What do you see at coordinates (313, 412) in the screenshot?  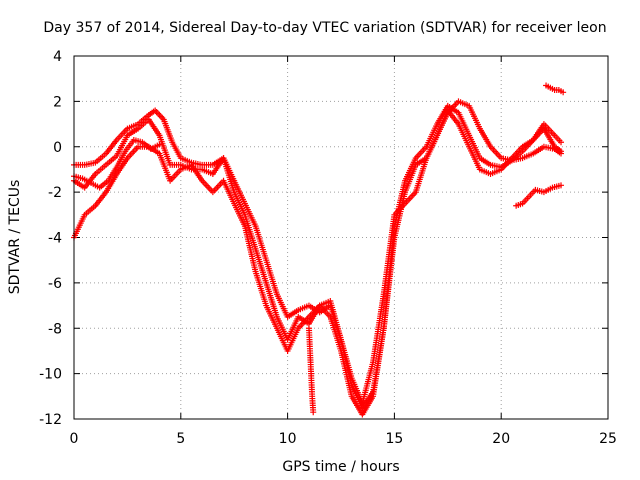 I see `data-point-track-dropout` at bounding box center [313, 412].